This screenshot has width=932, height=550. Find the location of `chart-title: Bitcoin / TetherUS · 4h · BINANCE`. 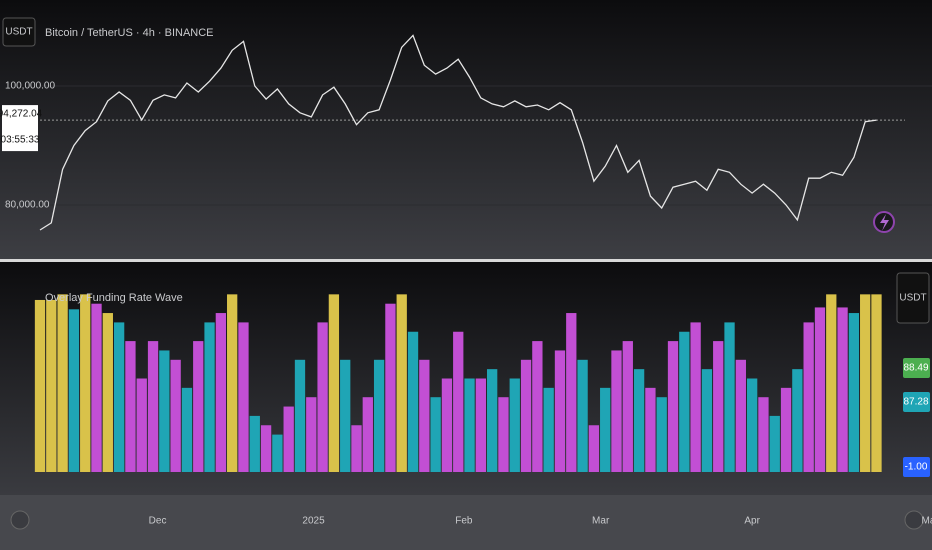

chart-title: Bitcoin / TetherUS · 4h · BINANCE is located at coordinates (129, 33).